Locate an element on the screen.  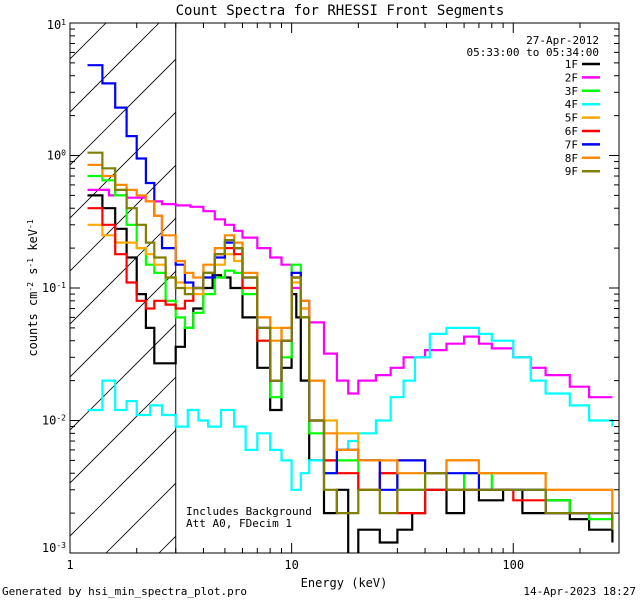
footer-timestamp: 14-Apr-2023 18:27 is located at coordinates (579, 591).